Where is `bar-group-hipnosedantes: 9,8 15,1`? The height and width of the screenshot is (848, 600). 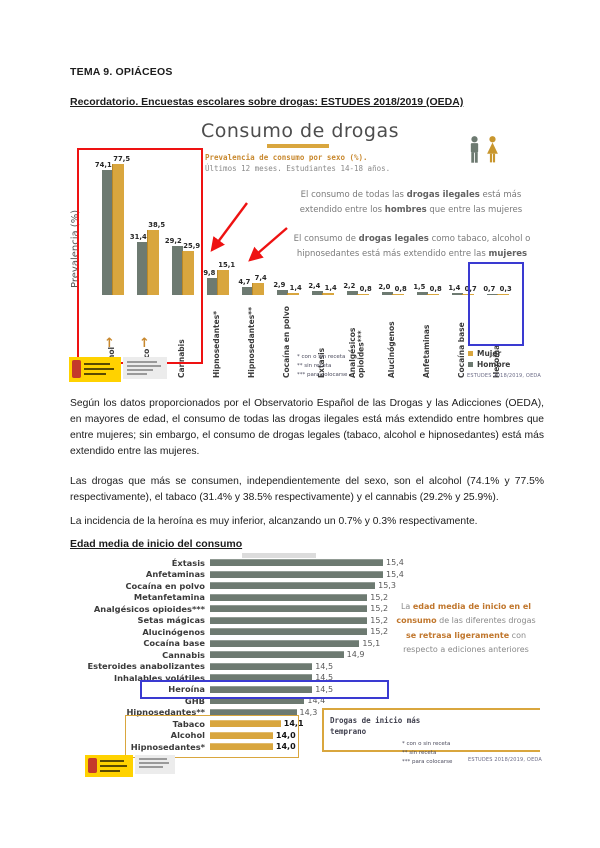 bar-group-hipnosedantes: 9,8 15,1 is located at coordinates (217, 227).